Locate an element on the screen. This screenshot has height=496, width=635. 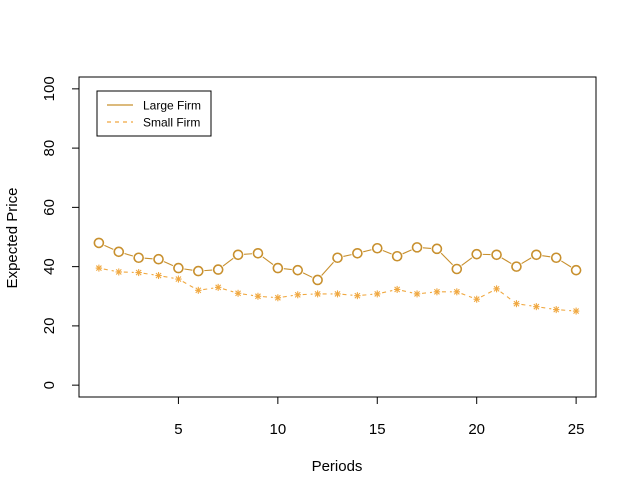
legend-box is located at coordinates (154, 113).